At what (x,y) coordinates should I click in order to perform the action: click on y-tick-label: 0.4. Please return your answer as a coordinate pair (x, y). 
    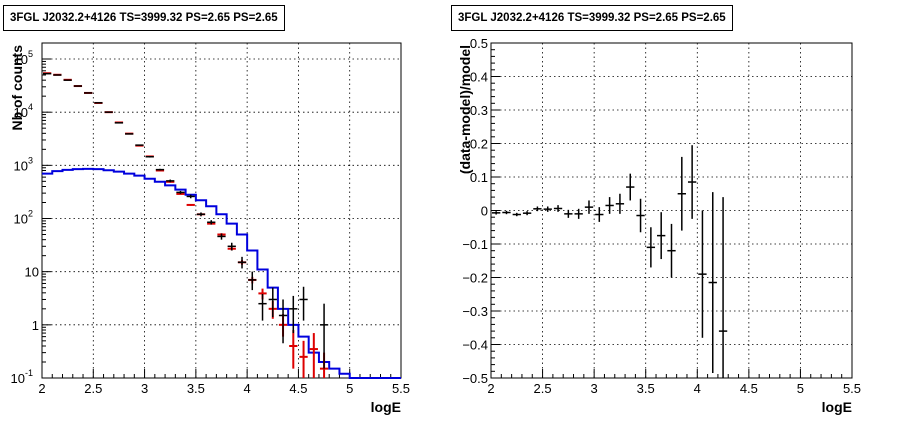
    Looking at the image, I should click on (479, 77).